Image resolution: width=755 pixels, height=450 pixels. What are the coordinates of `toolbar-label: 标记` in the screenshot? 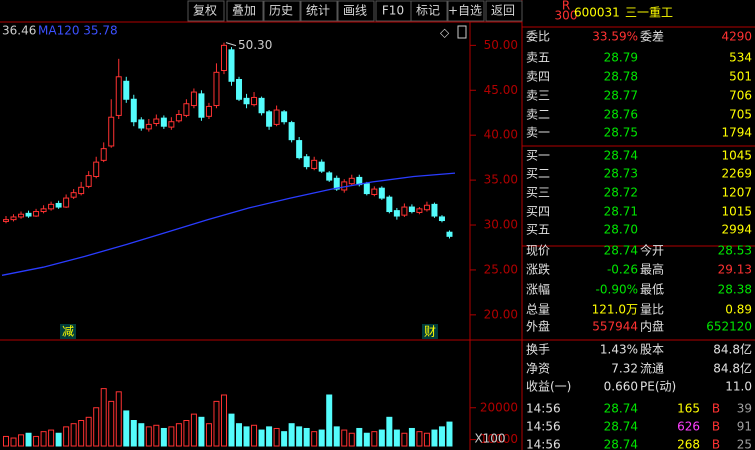 It's located at (428, 11).